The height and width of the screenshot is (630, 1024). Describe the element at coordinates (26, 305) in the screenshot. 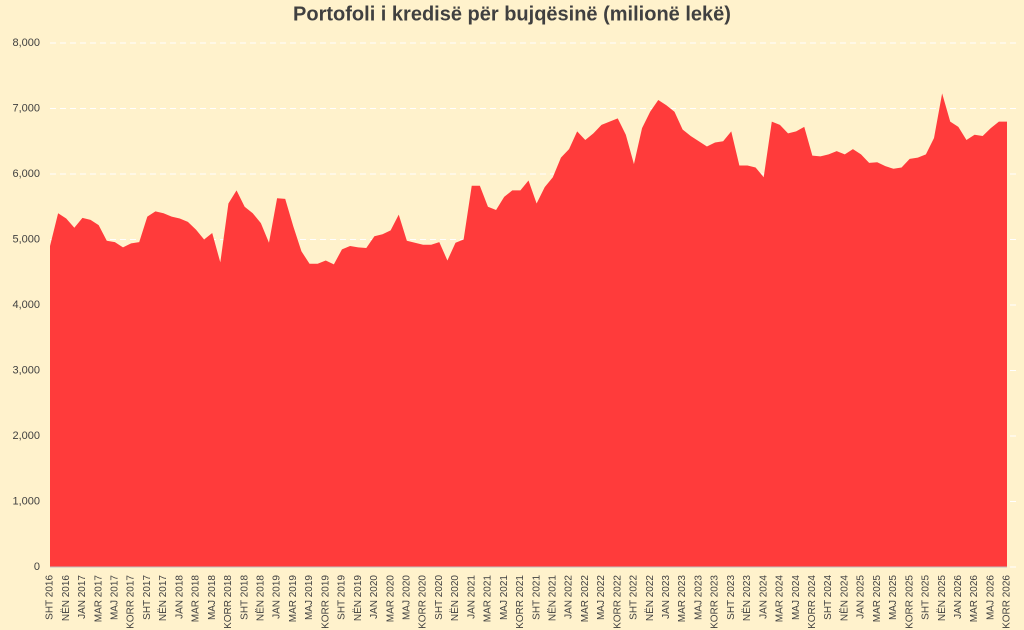

I see `y-tick-label: 4,000` at that location.